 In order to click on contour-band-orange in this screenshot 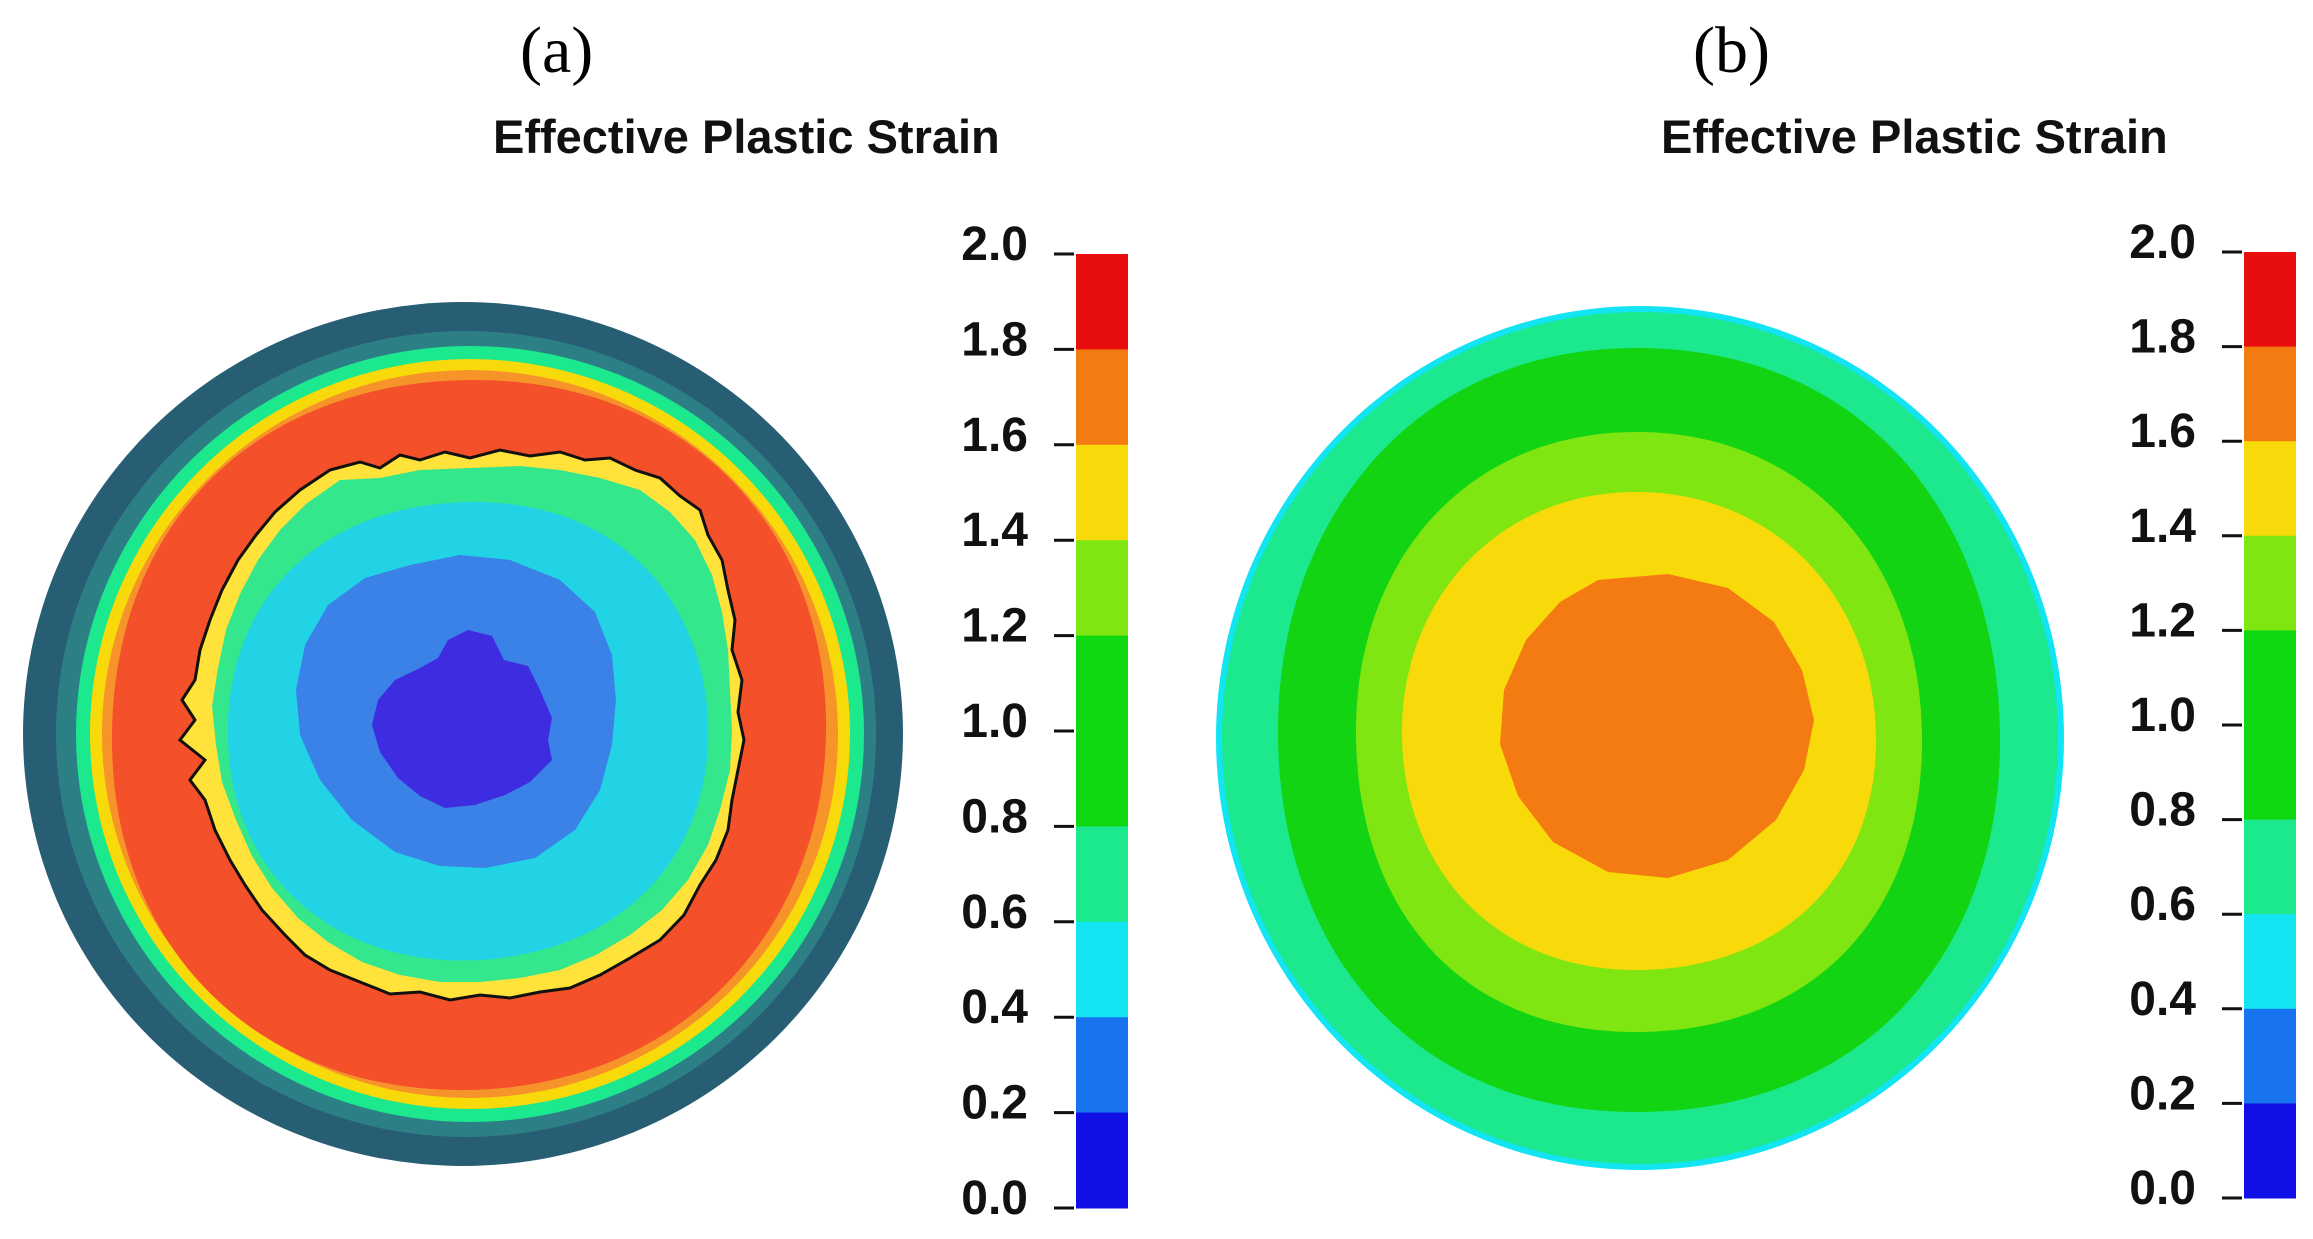, I will do `click(1657, 726)`.